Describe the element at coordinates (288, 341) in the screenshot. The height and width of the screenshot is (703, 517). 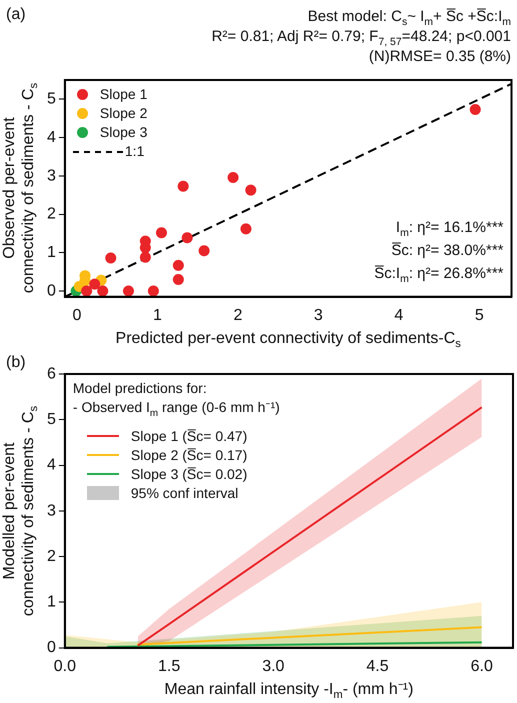
I see `x-axis-title: Predicted per-event connectivity of sediments-C$_{s}$` at that location.